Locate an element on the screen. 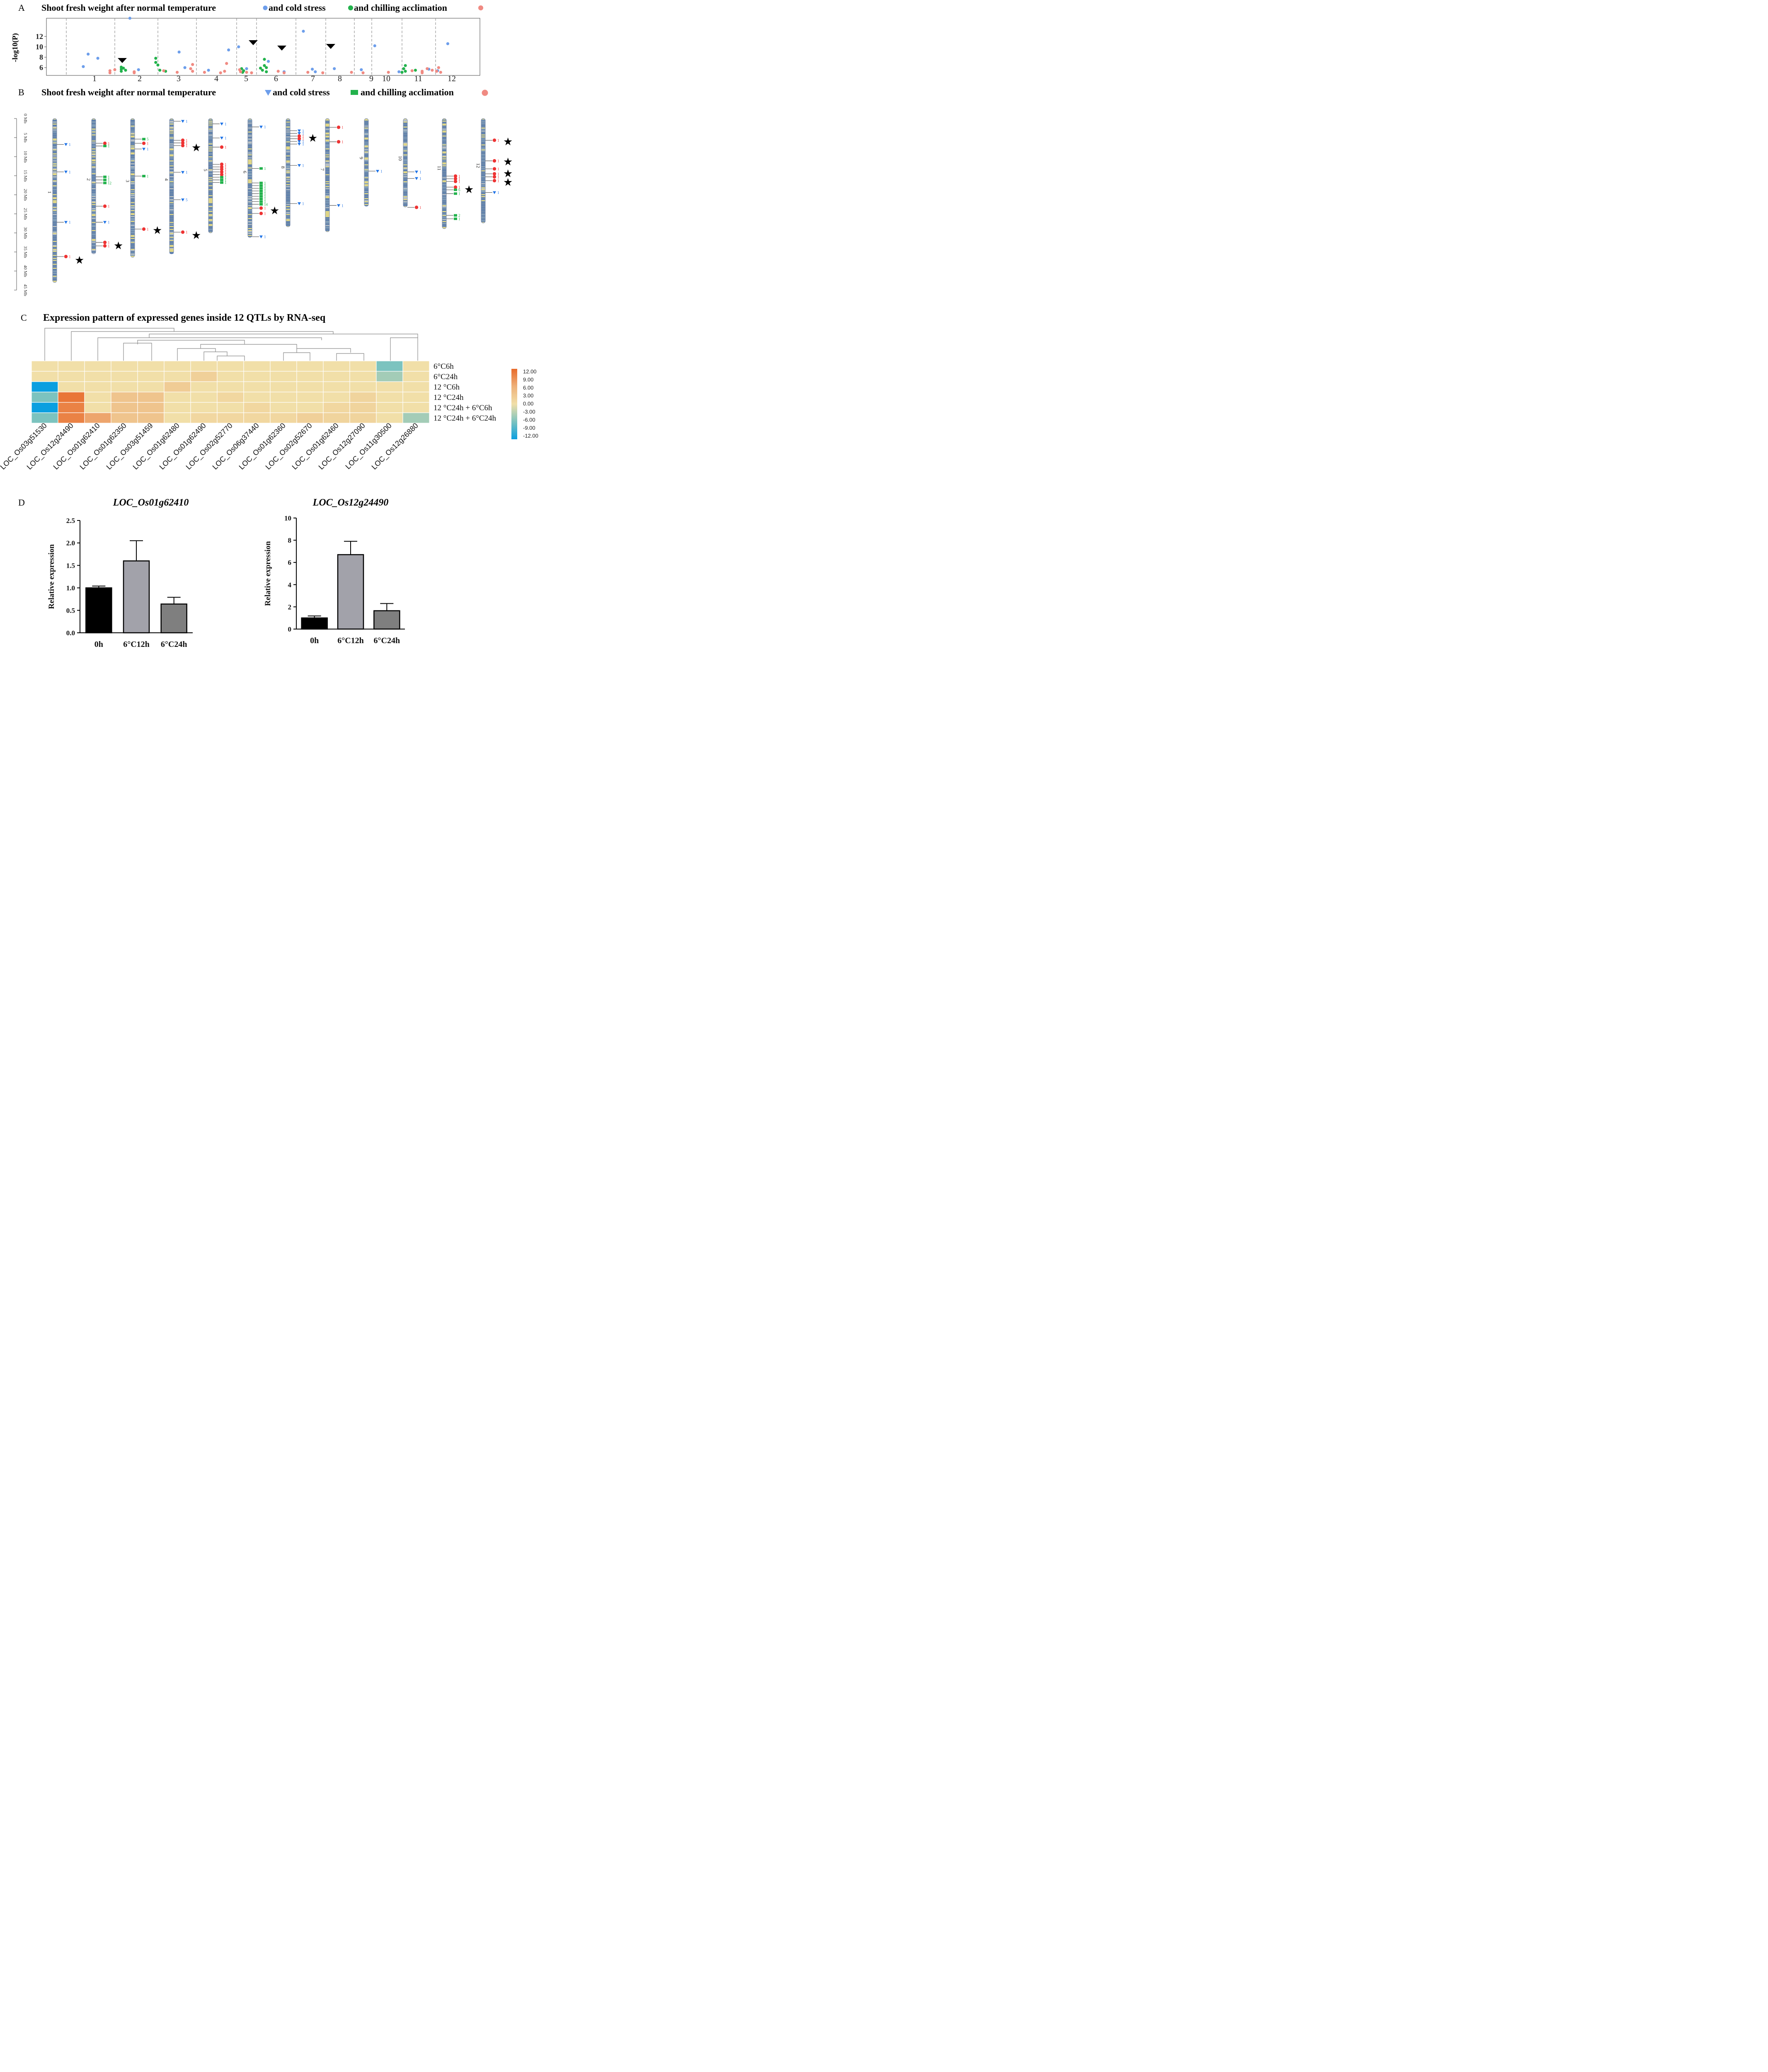 This screenshot has width=1768, height=2072. star-icon: ★ is located at coordinates (469, 190).